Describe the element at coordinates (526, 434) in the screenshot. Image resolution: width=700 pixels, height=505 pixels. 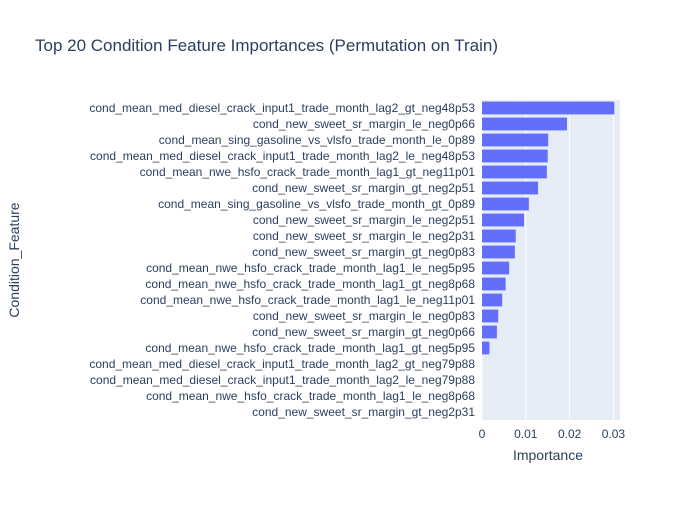
I see `x-tick-label: 0.01` at that location.